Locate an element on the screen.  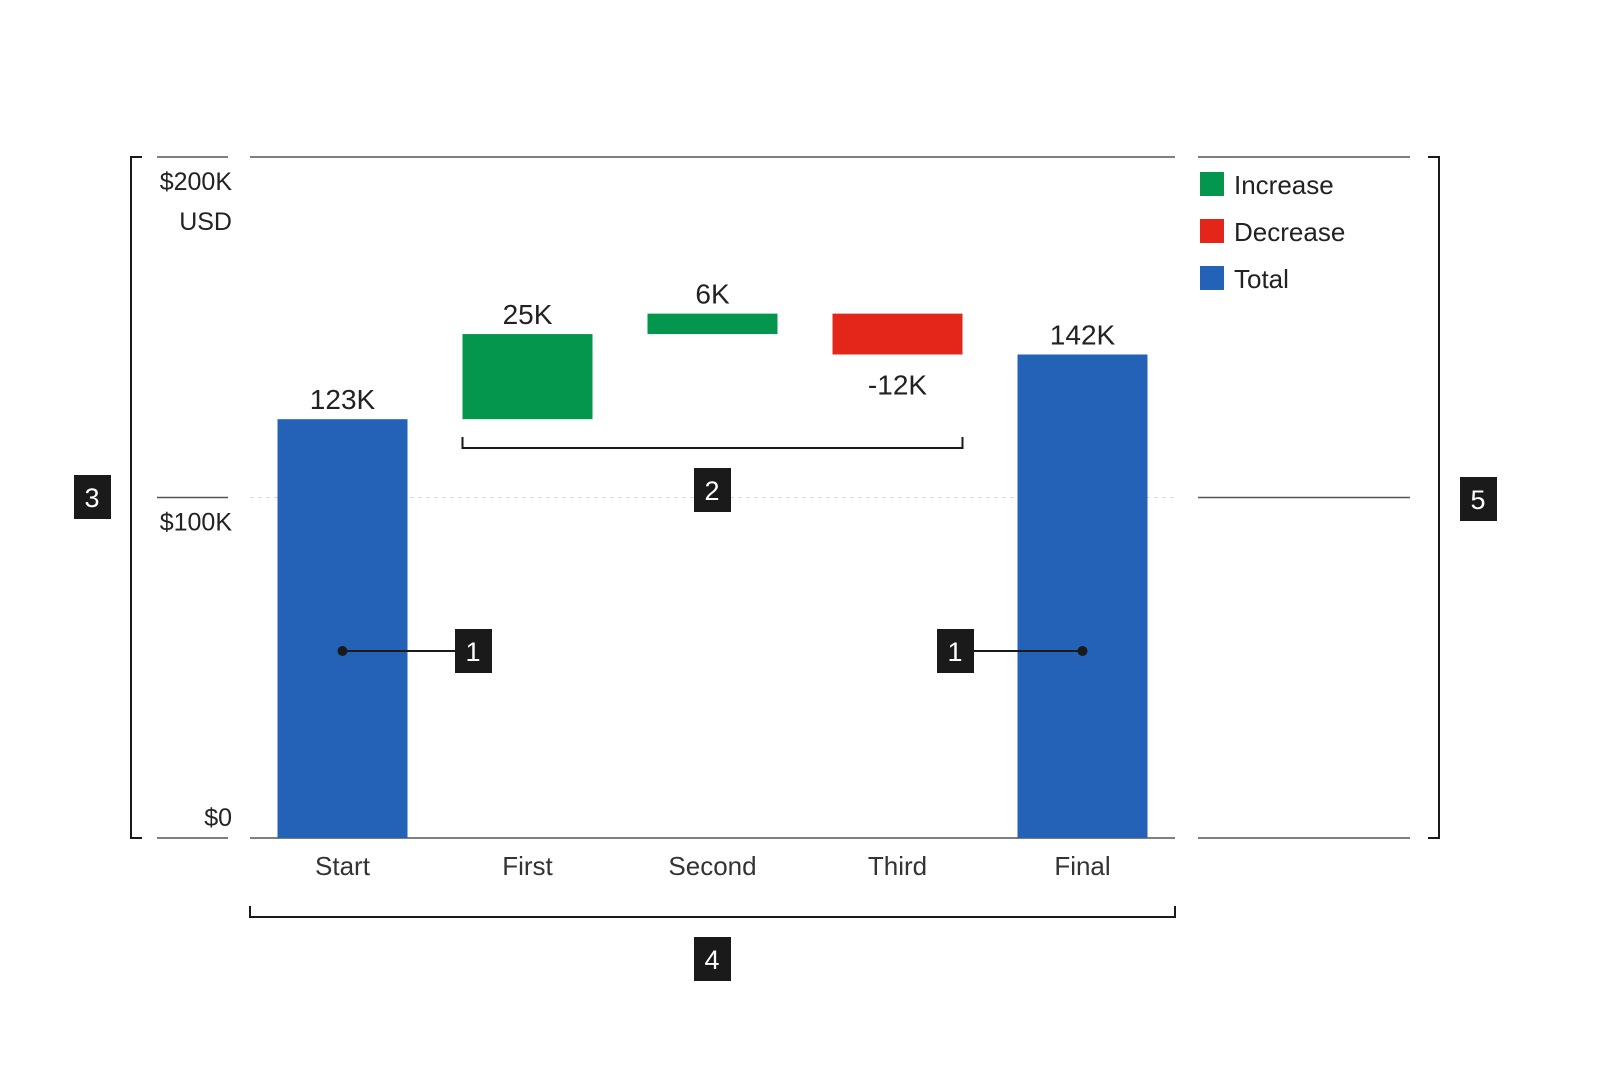
bar-start is located at coordinates (342, 628).